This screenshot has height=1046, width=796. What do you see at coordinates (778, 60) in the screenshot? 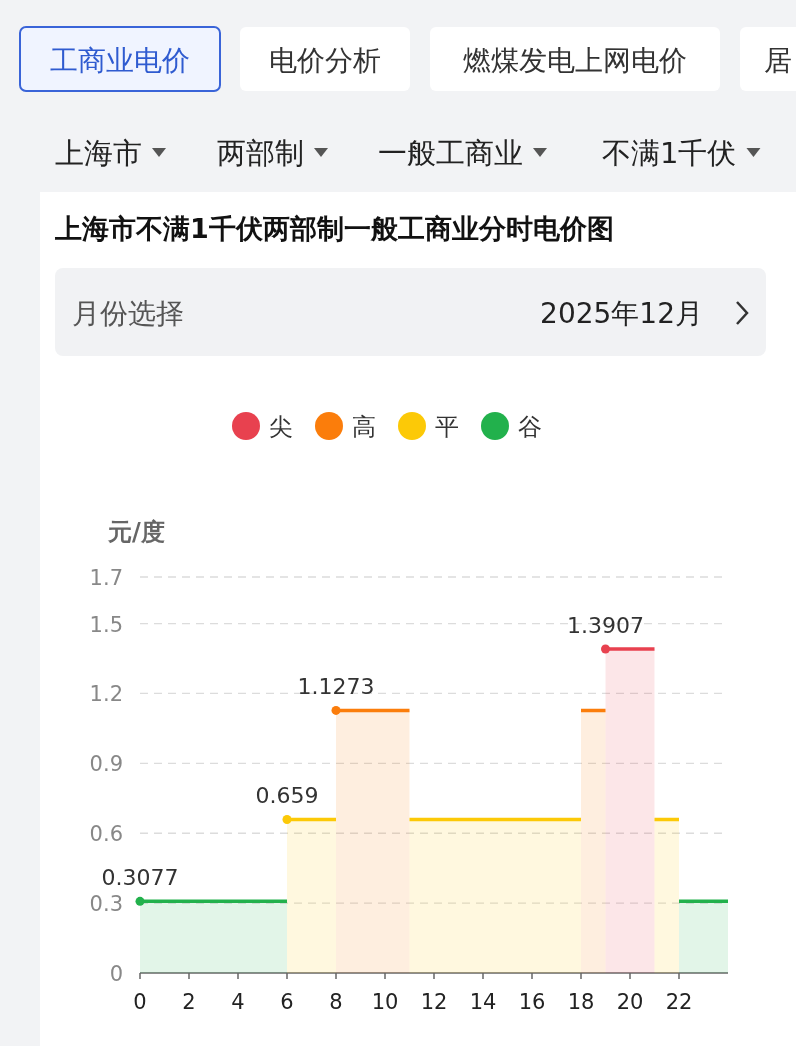
I see `text: 居` at bounding box center [778, 60].